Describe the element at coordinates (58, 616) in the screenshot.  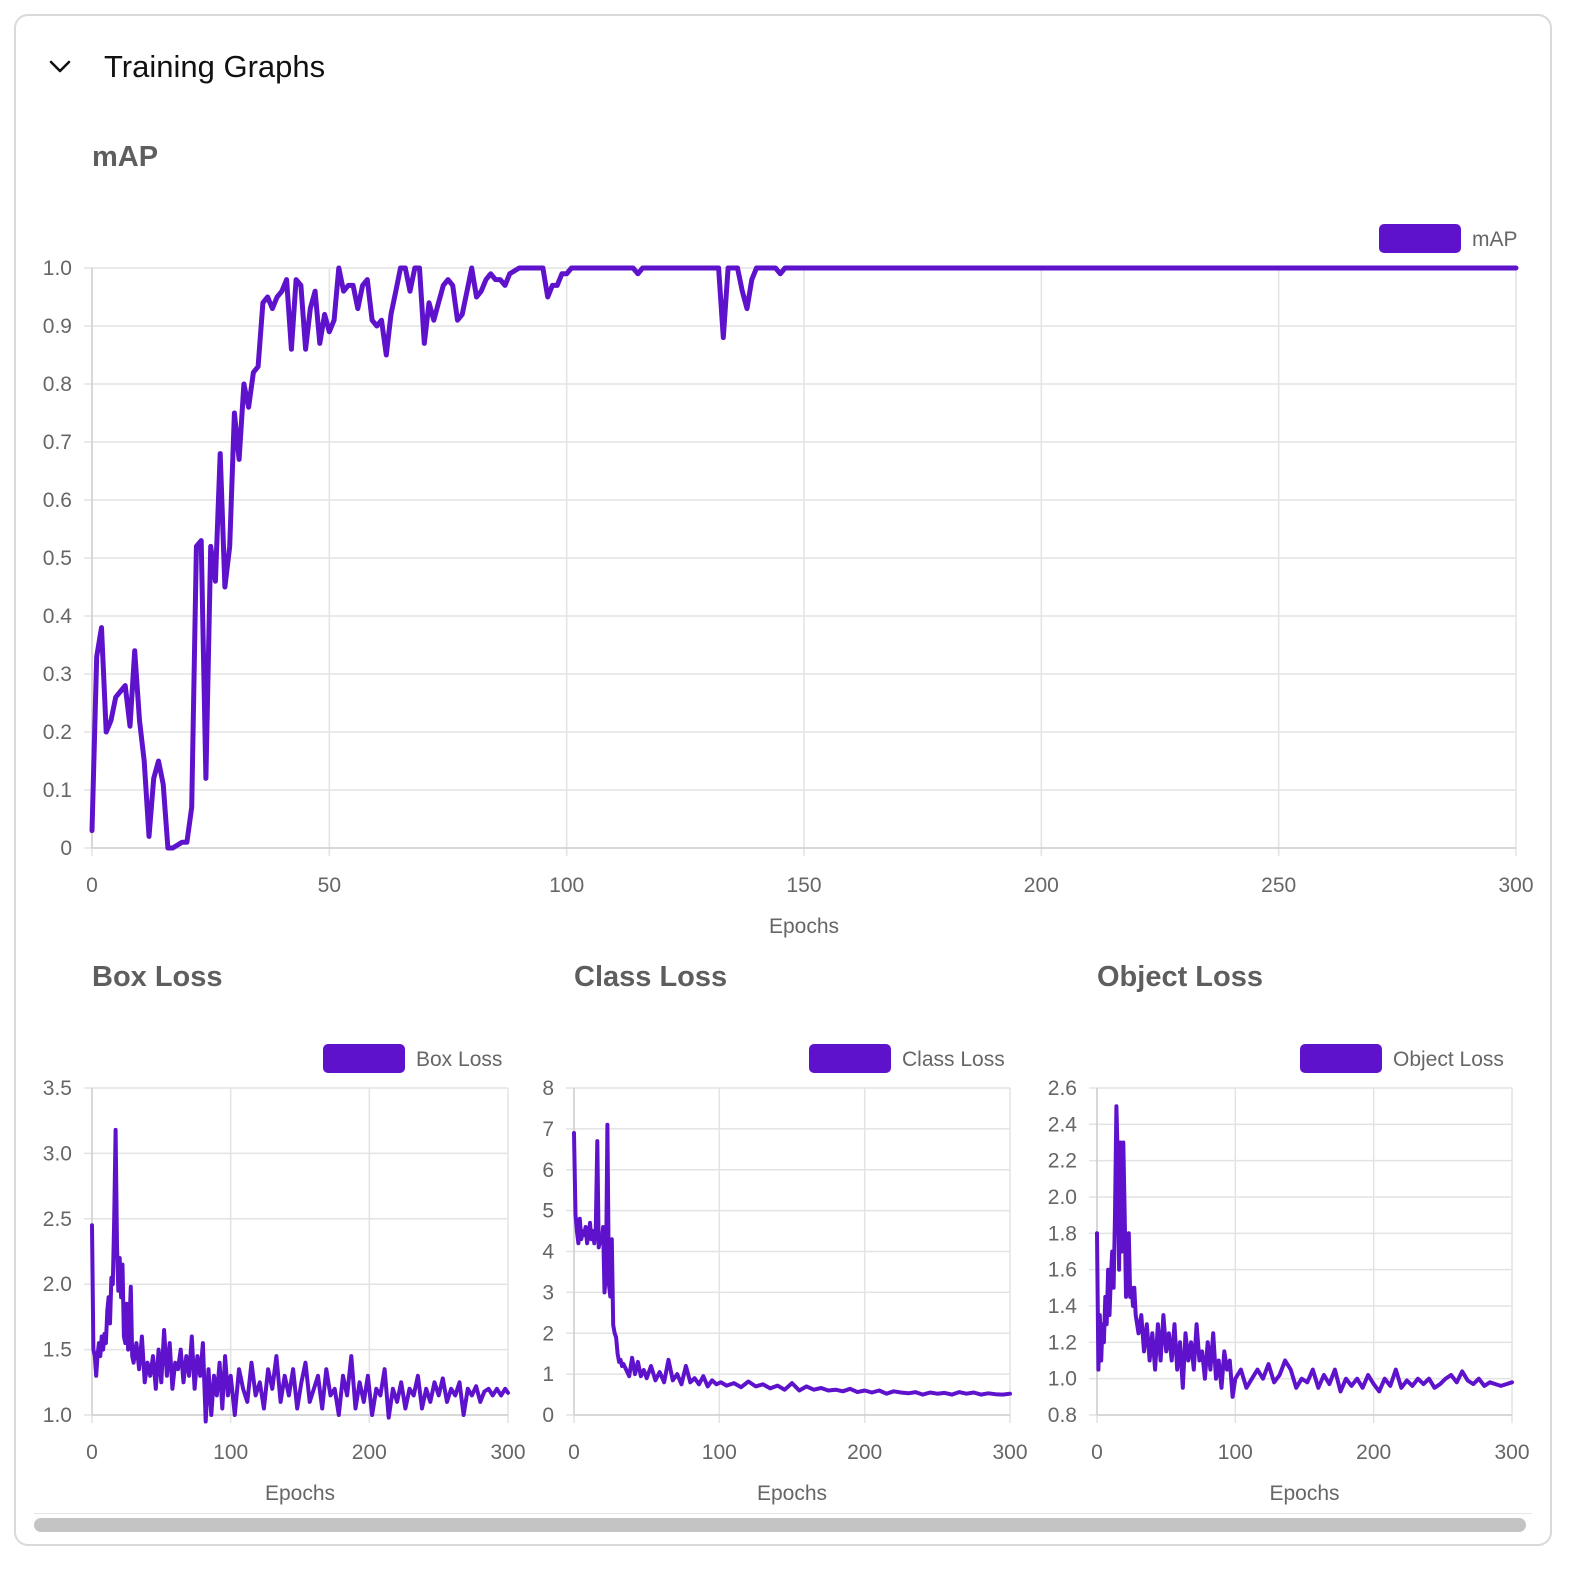
I see `y-tick-label: 0.4` at that location.